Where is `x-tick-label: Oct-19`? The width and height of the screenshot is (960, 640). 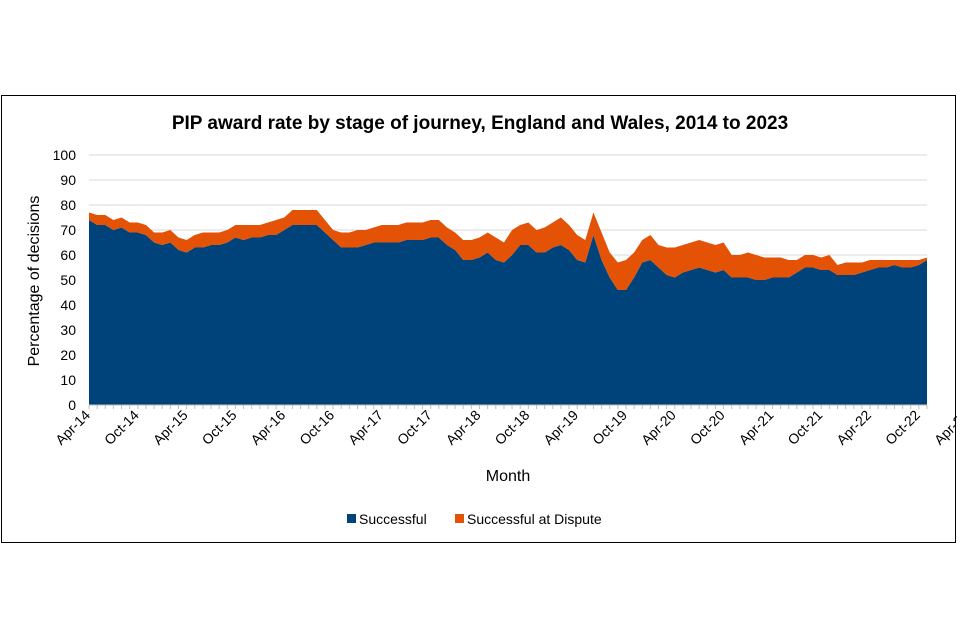 x-tick-label: Oct-19 is located at coordinates (609, 427).